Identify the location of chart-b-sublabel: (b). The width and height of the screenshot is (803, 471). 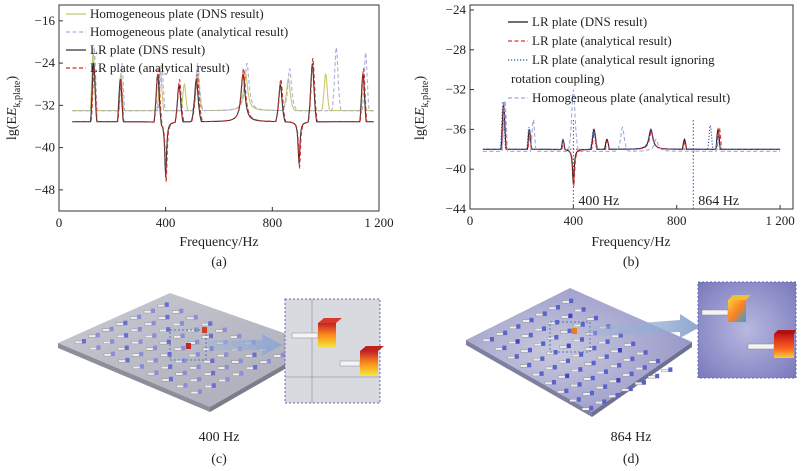
(631, 262).